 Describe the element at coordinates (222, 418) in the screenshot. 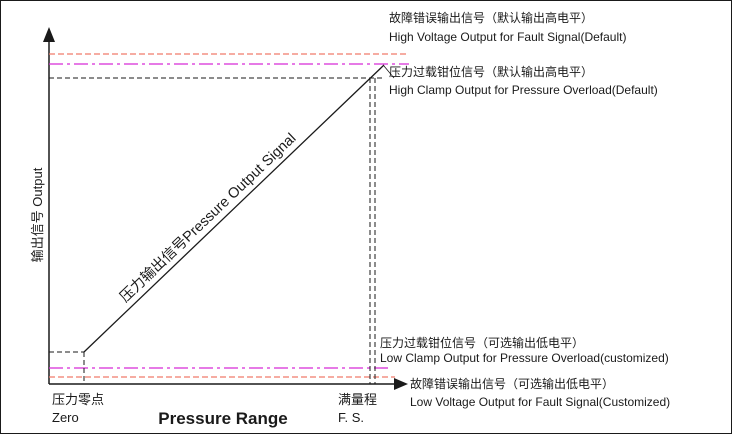

I see `x-axis-title: Pressure Range` at that location.